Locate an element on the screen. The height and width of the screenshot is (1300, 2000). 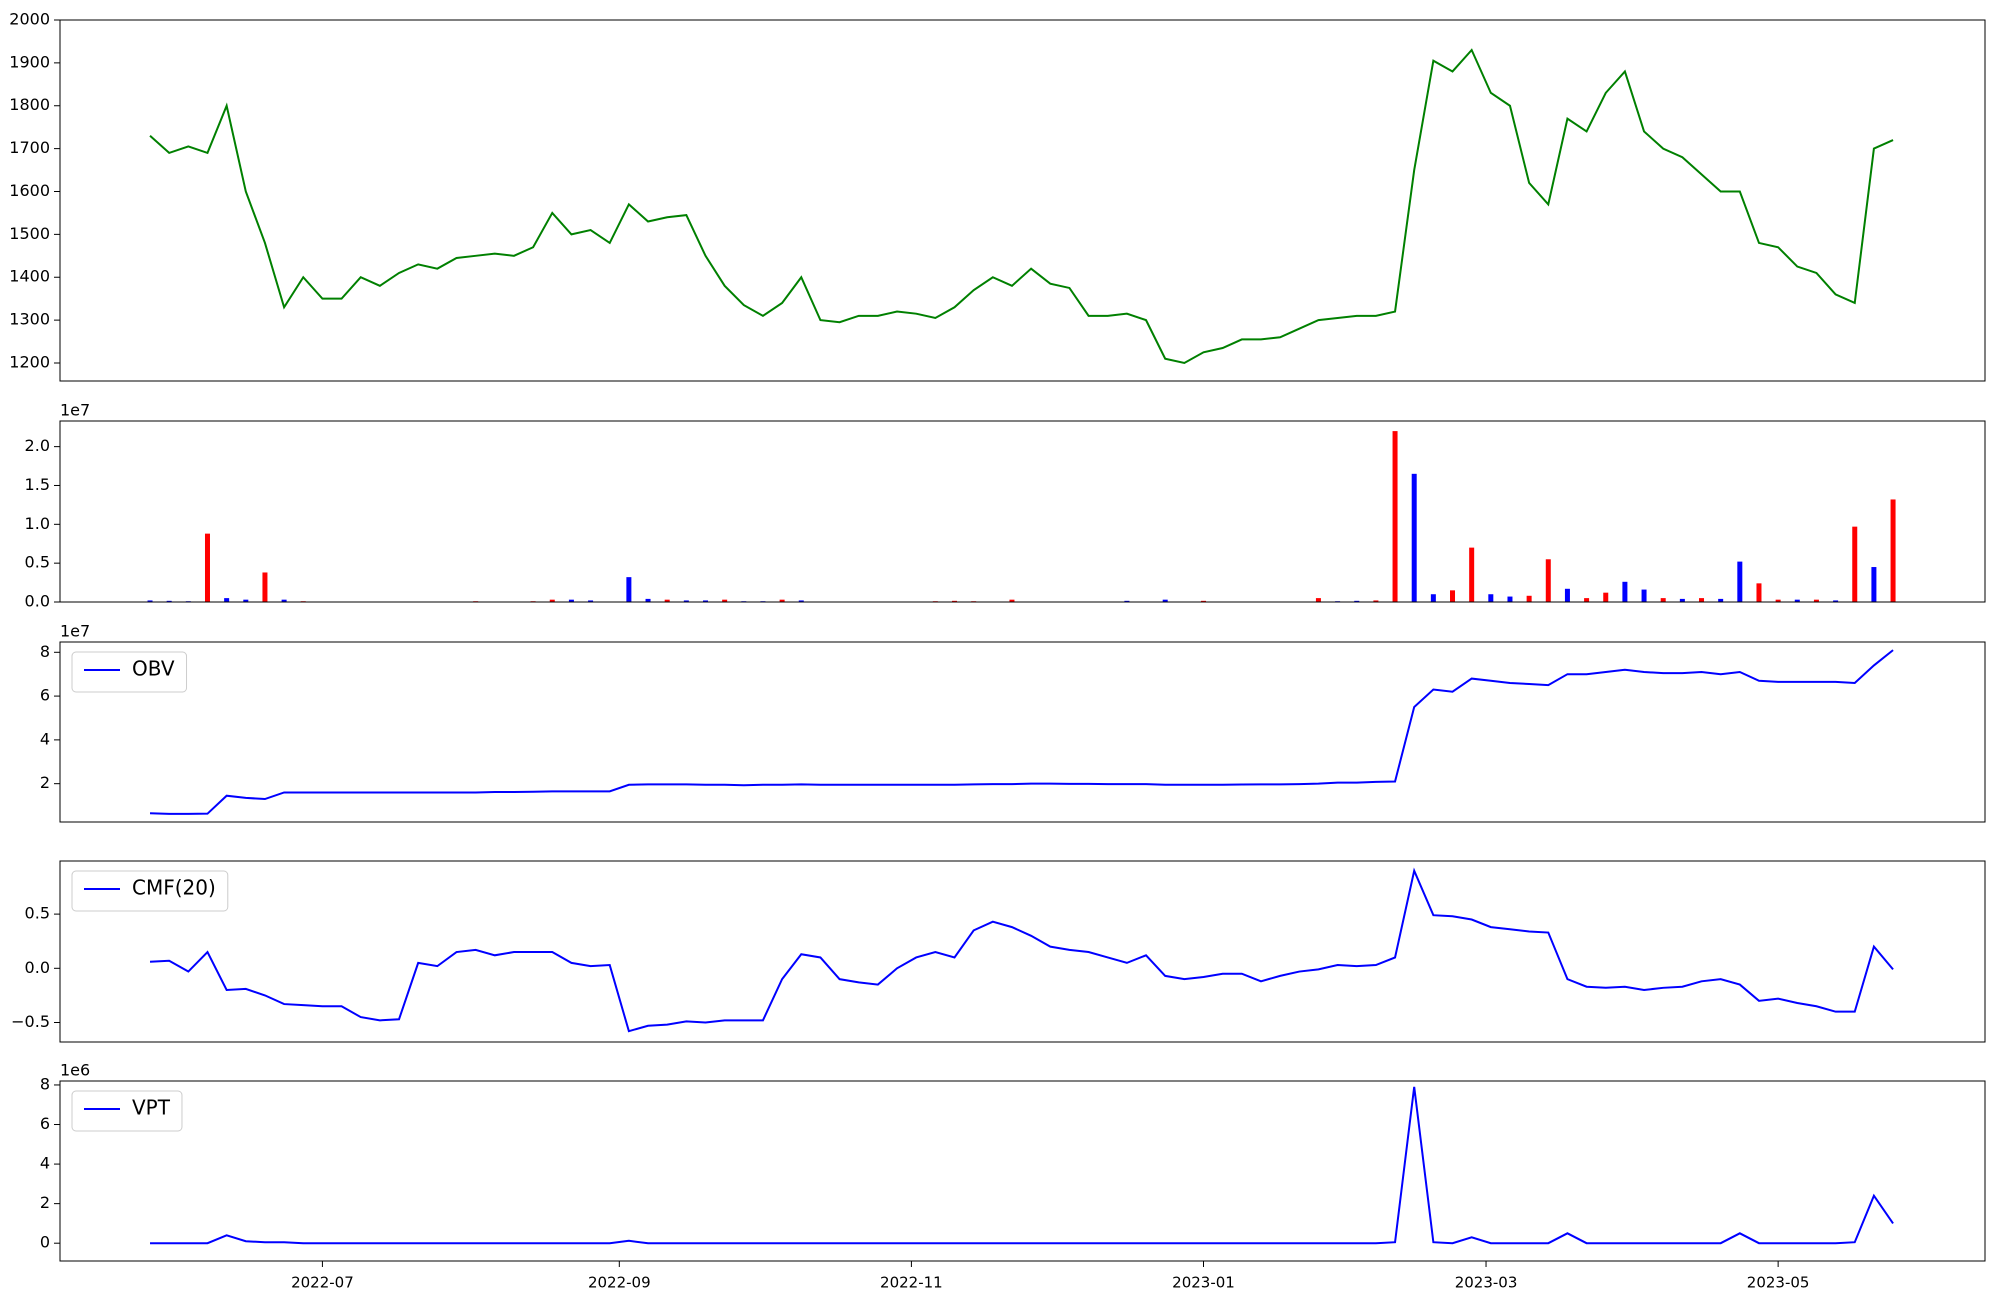
y-tick-label: −0.5 is located at coordinates (30, 1021).